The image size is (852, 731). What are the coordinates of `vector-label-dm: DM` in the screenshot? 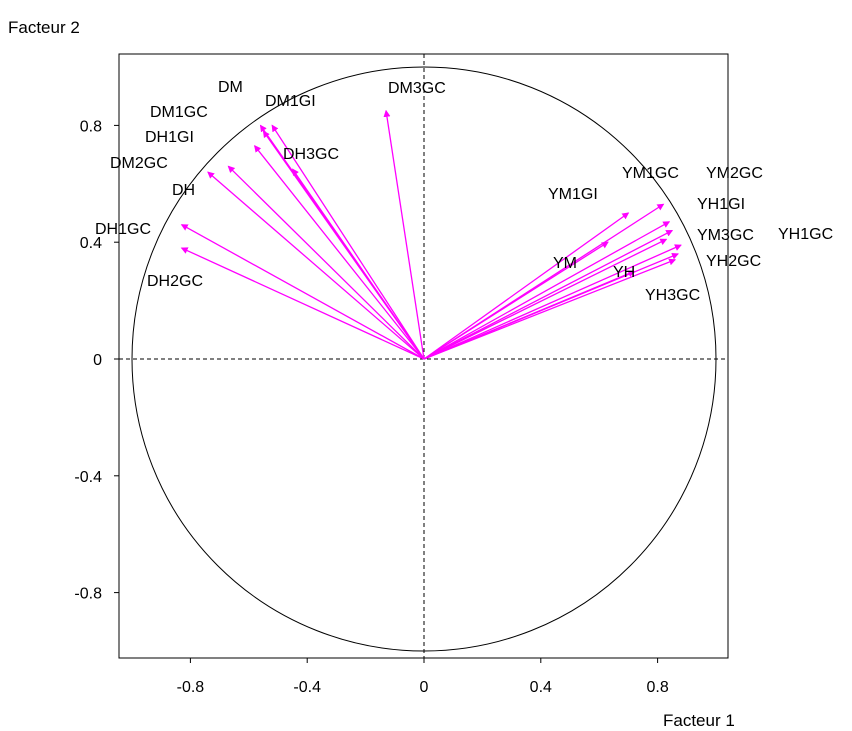 It's located at (230, 87).